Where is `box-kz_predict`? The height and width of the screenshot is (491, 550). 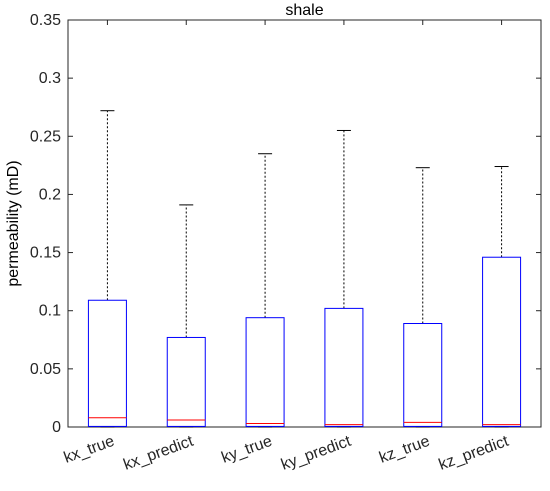 box-kz_predict is located at coordinates (502, 341).